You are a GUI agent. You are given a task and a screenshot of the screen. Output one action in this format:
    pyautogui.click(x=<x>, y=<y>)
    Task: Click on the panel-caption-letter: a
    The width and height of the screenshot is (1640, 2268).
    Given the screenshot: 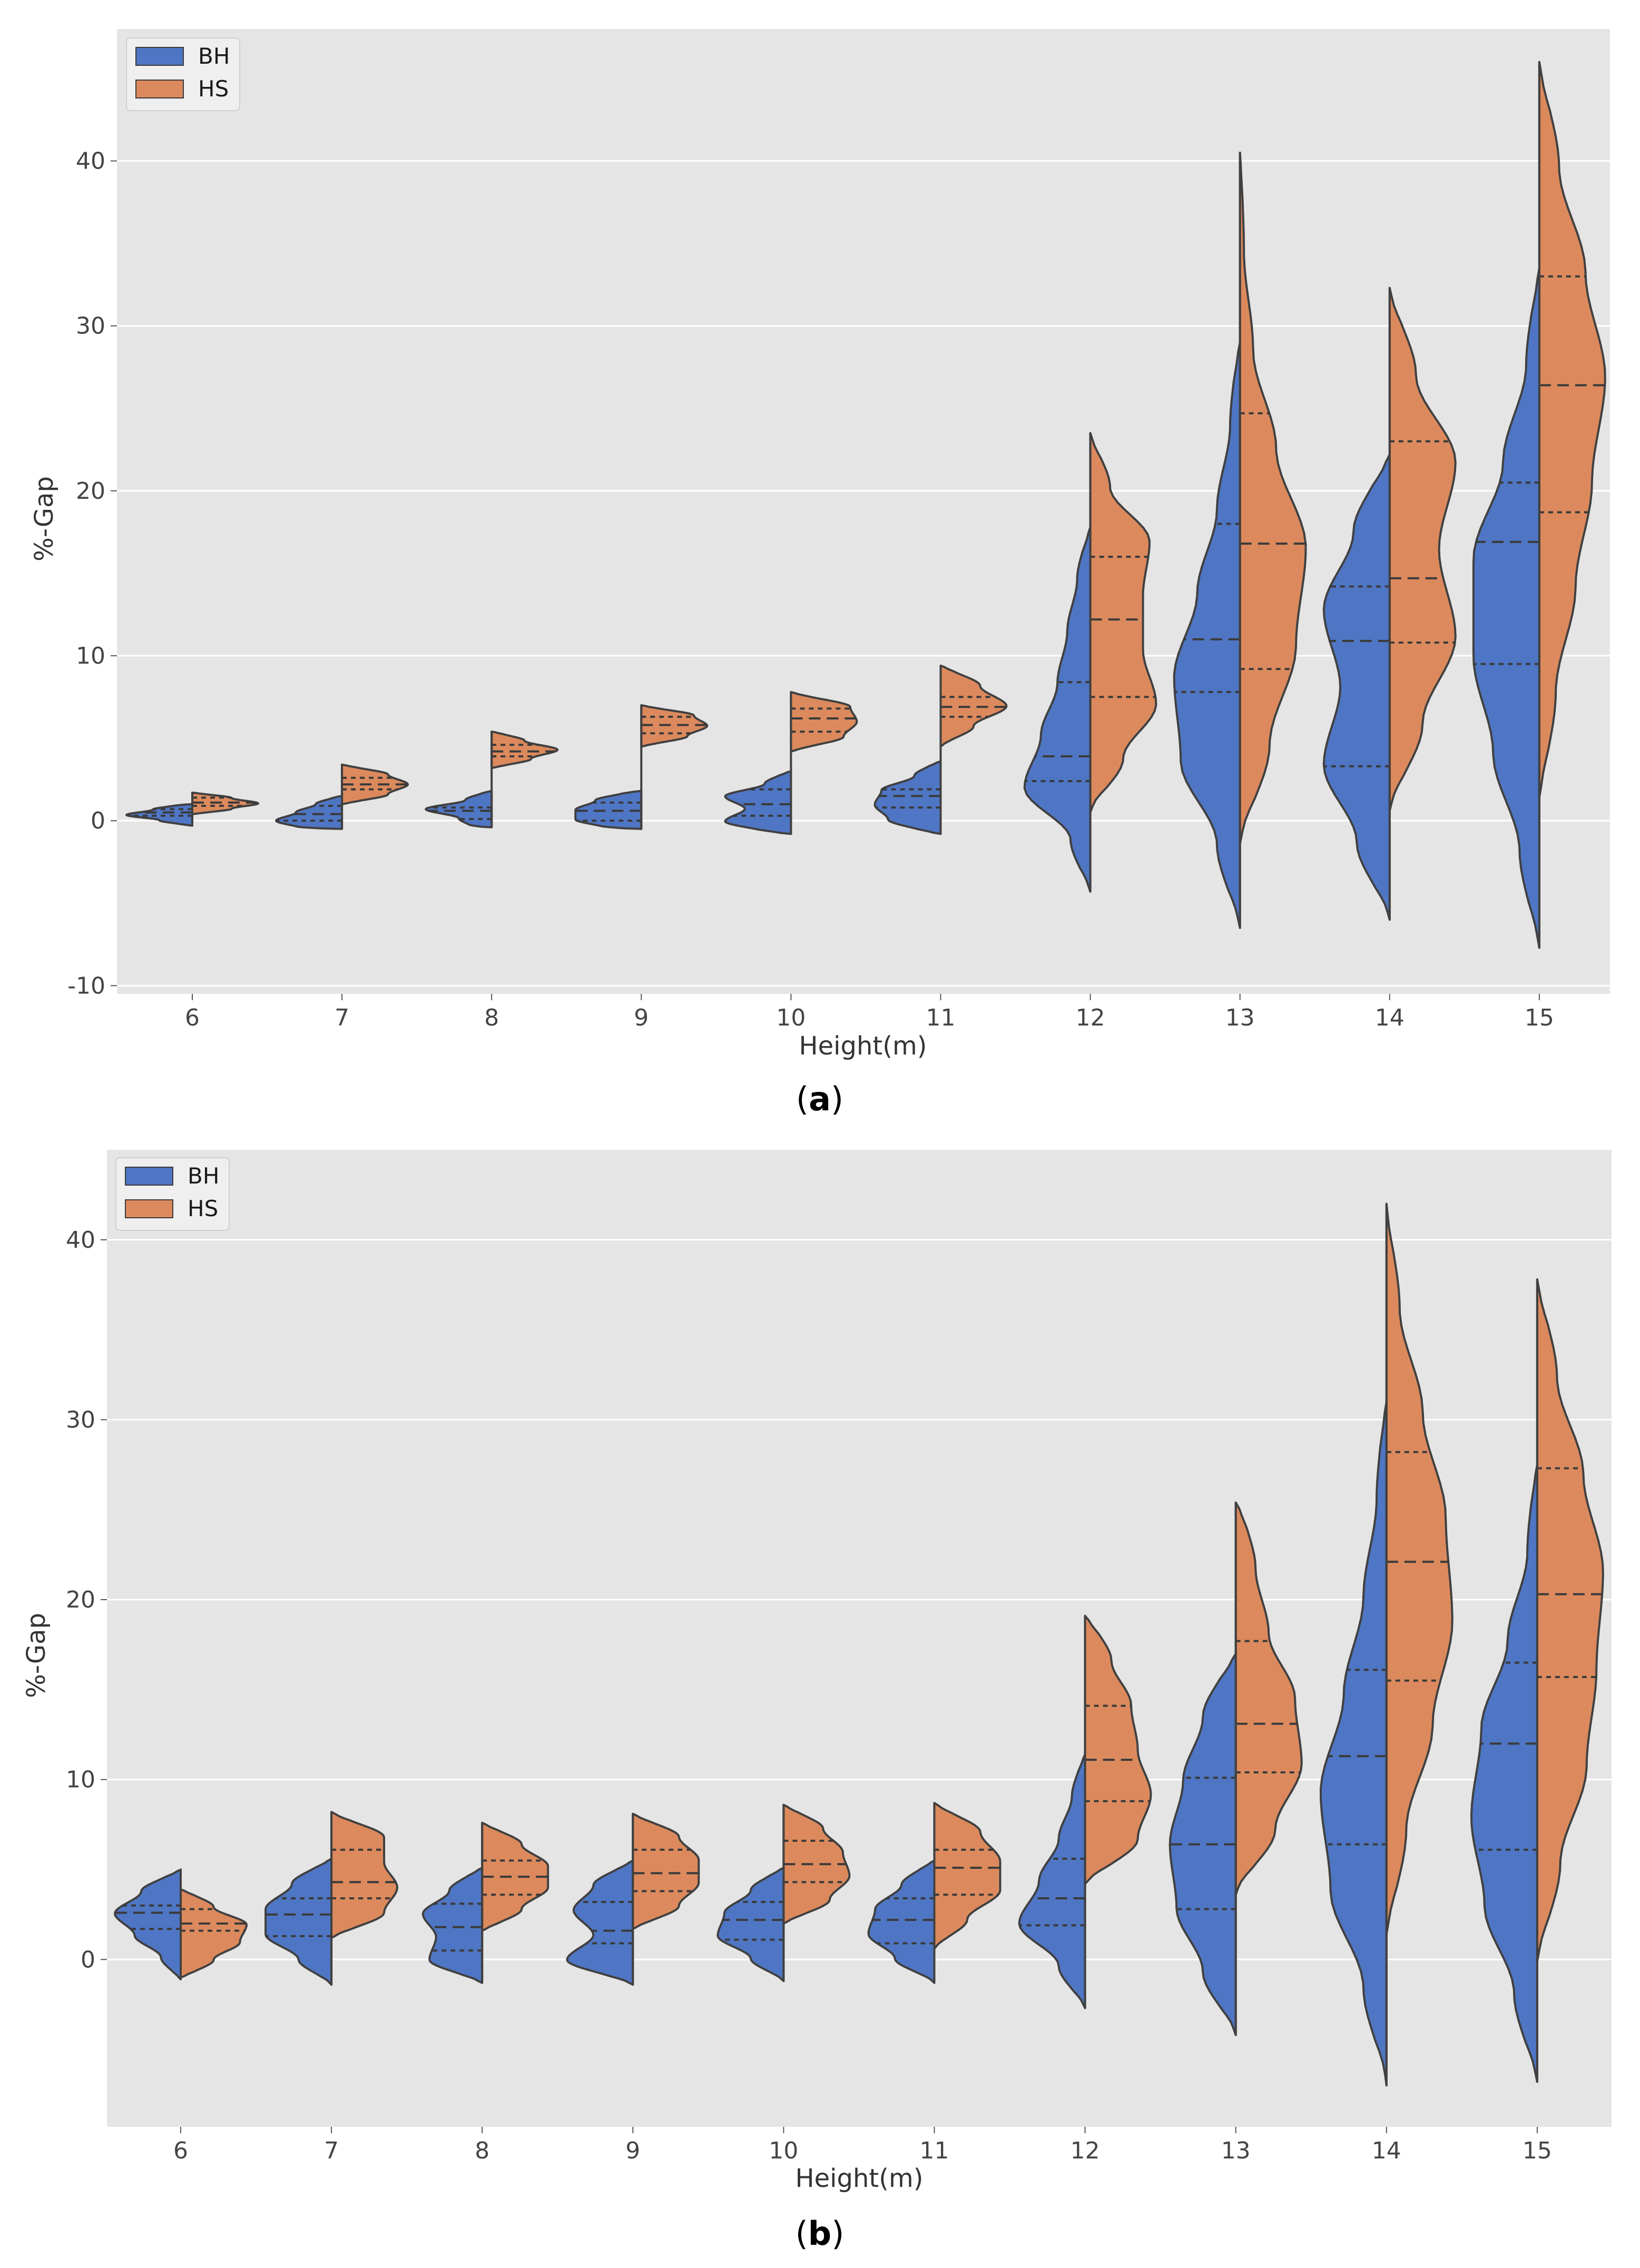 What is the action you would take?
    pyautogui.click(x=820, y=1099)
    